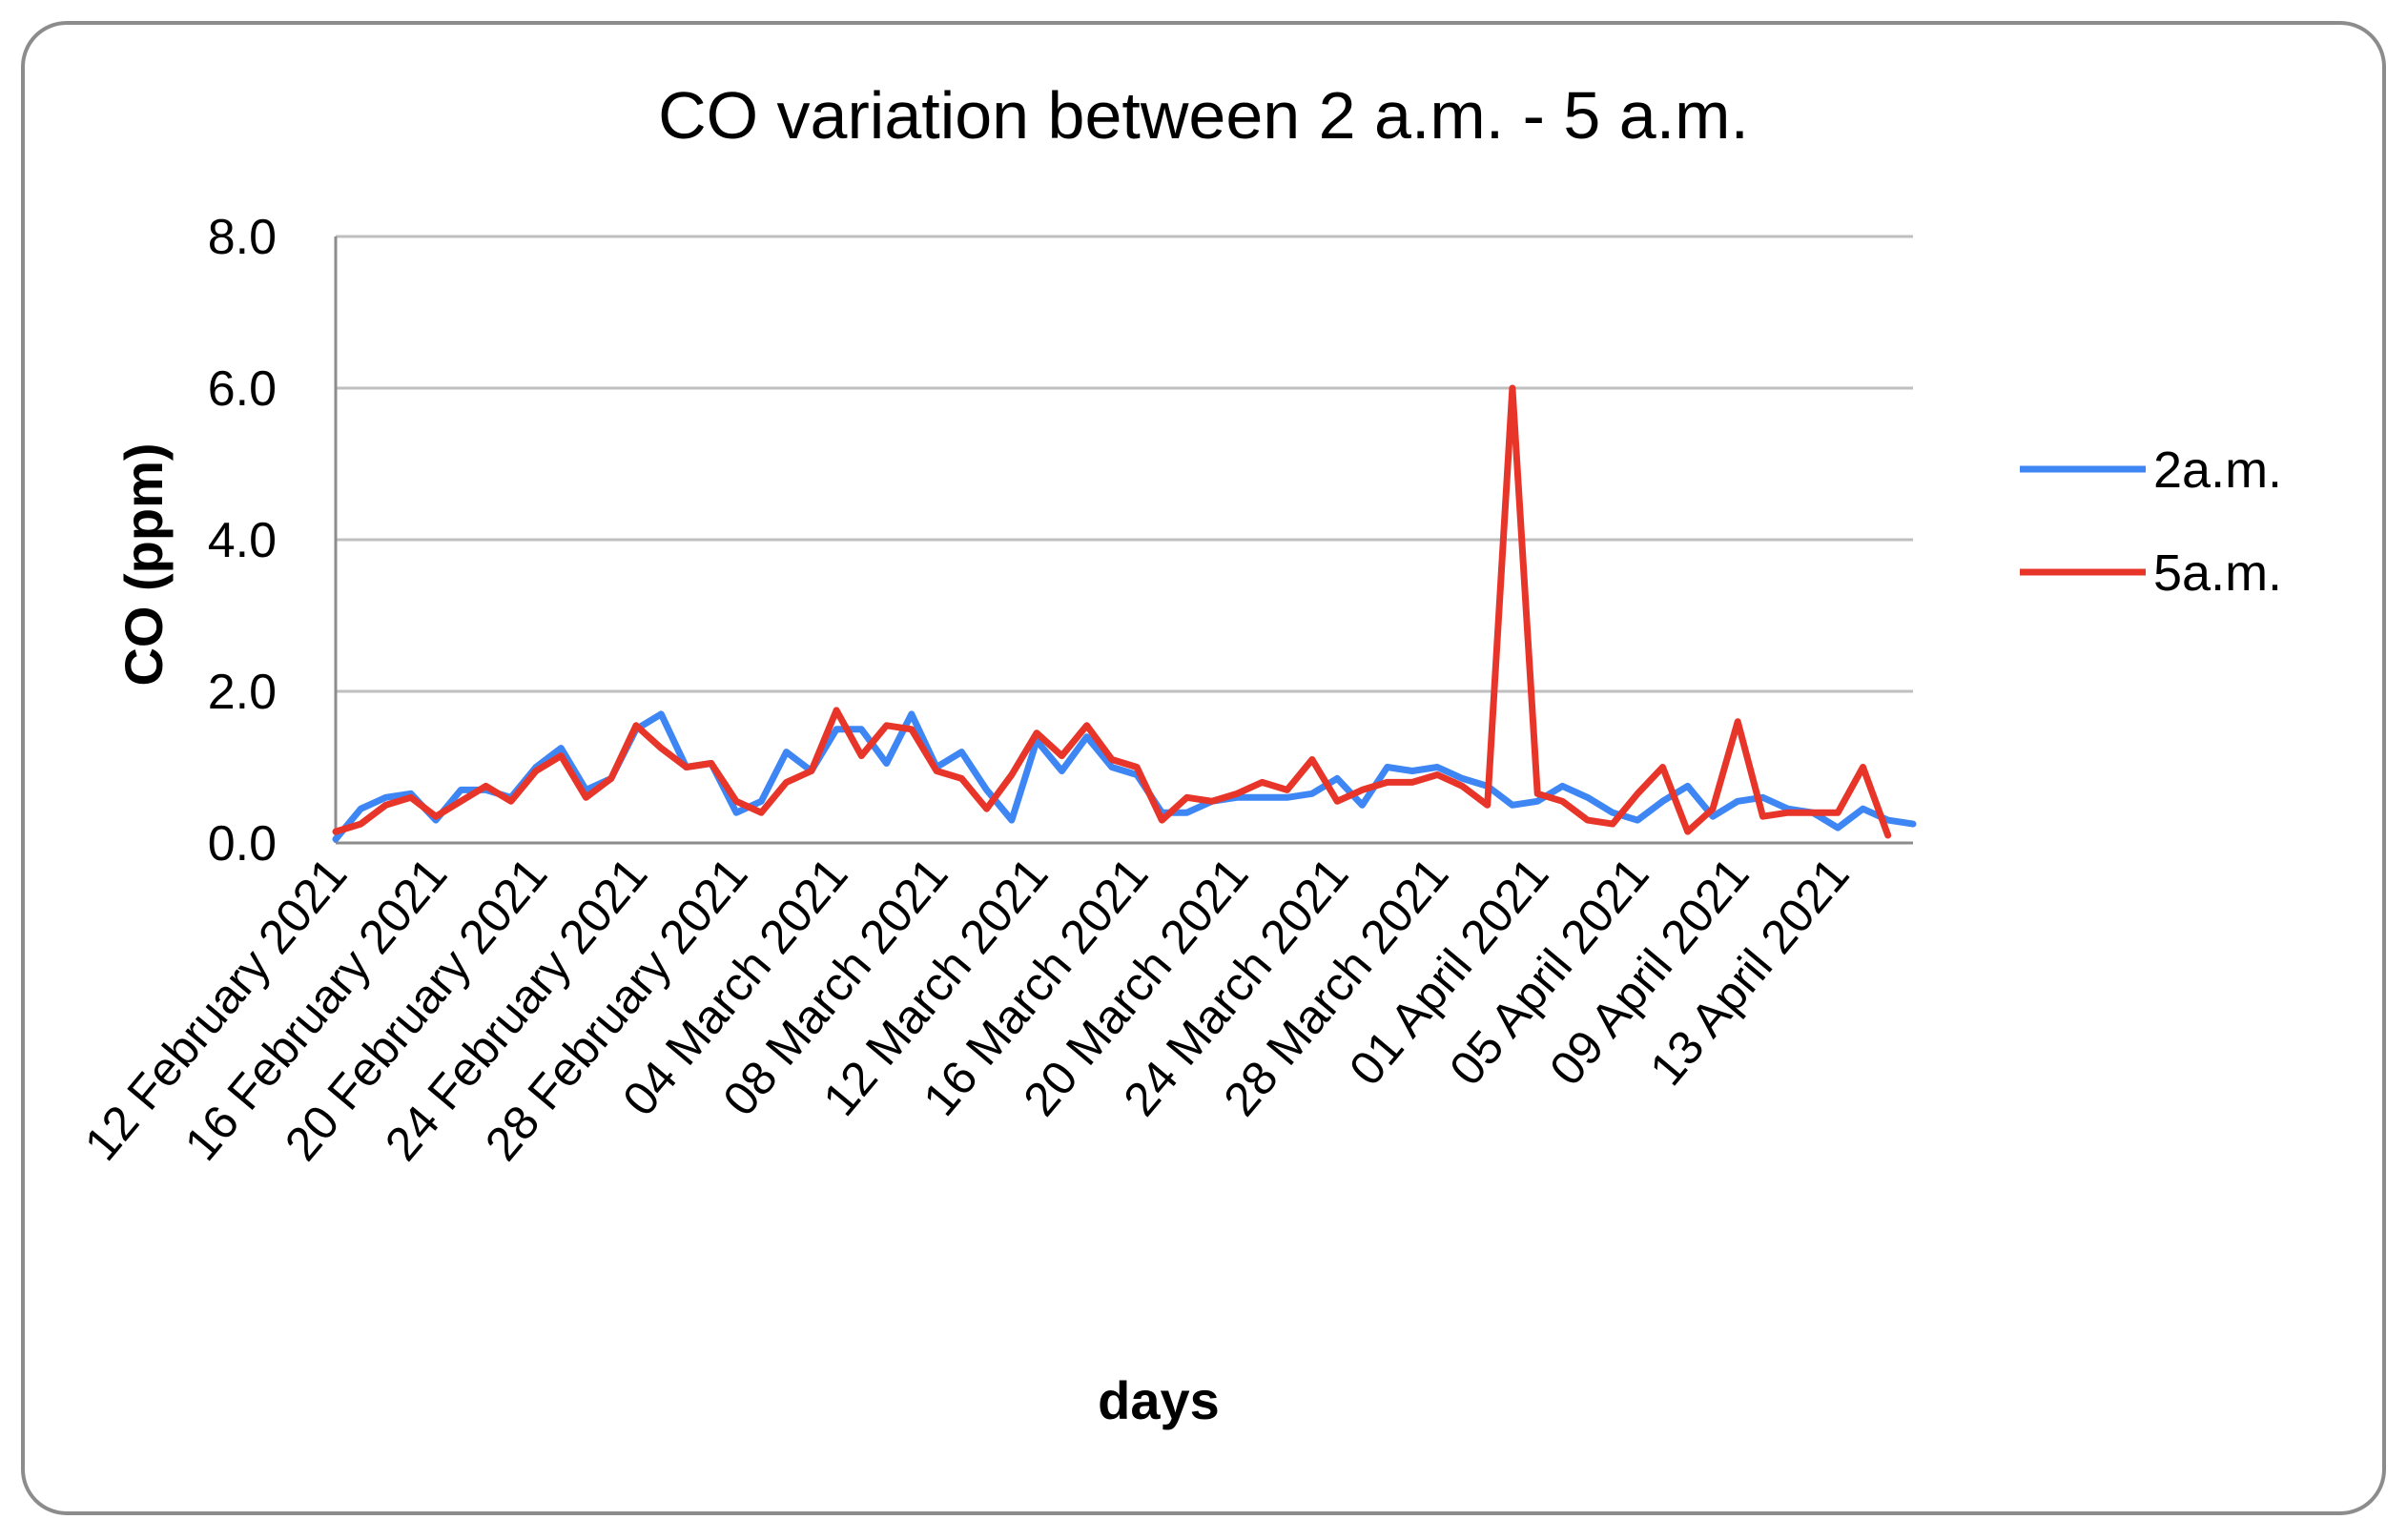 The width and height of the screenshot is (2407, 1540). What do you see at coordinates (143, 564) in the screenshot?
I see `y-axis-title: CO (ppm)` at bounding box center [143, 564].